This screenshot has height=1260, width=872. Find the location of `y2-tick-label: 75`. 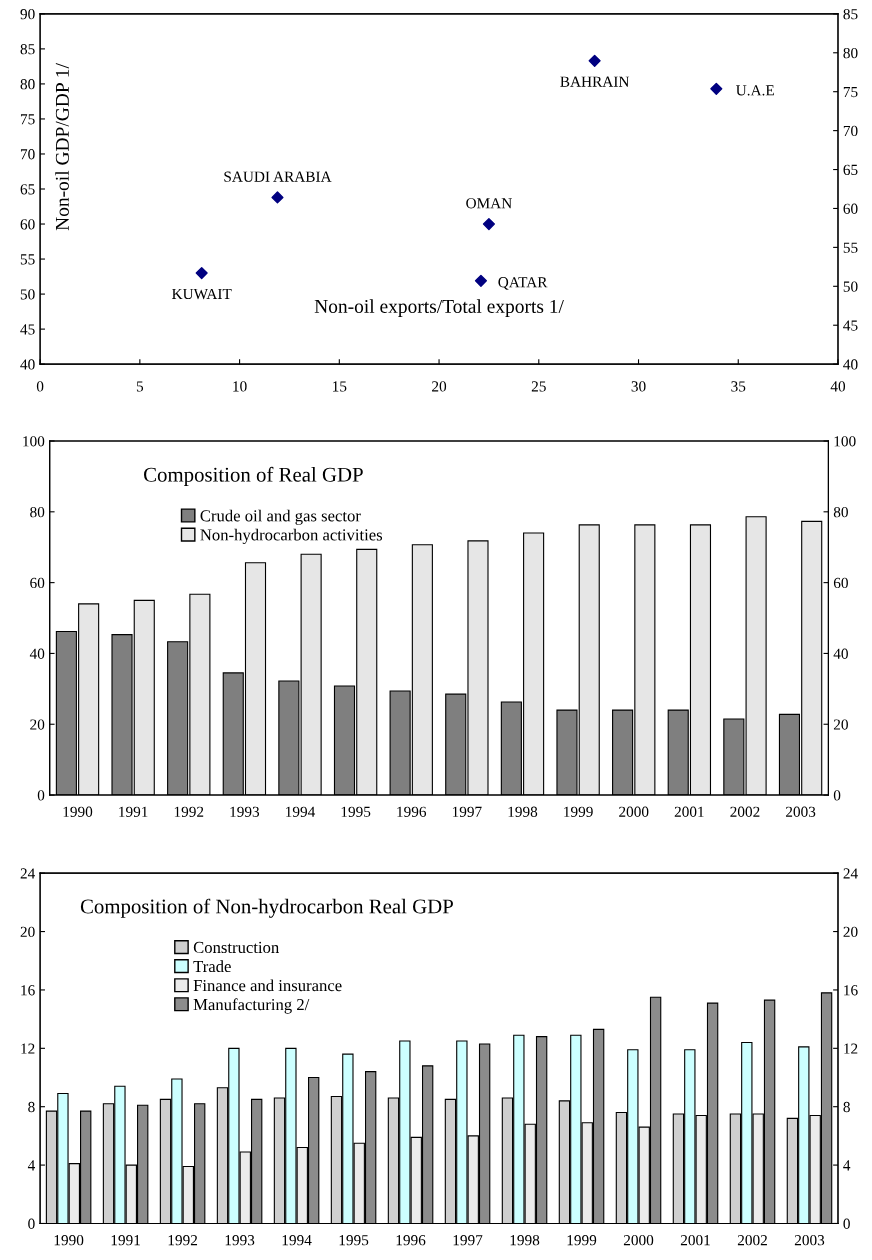

y2-tick-label: 75 is located at coordinates (850, 92).